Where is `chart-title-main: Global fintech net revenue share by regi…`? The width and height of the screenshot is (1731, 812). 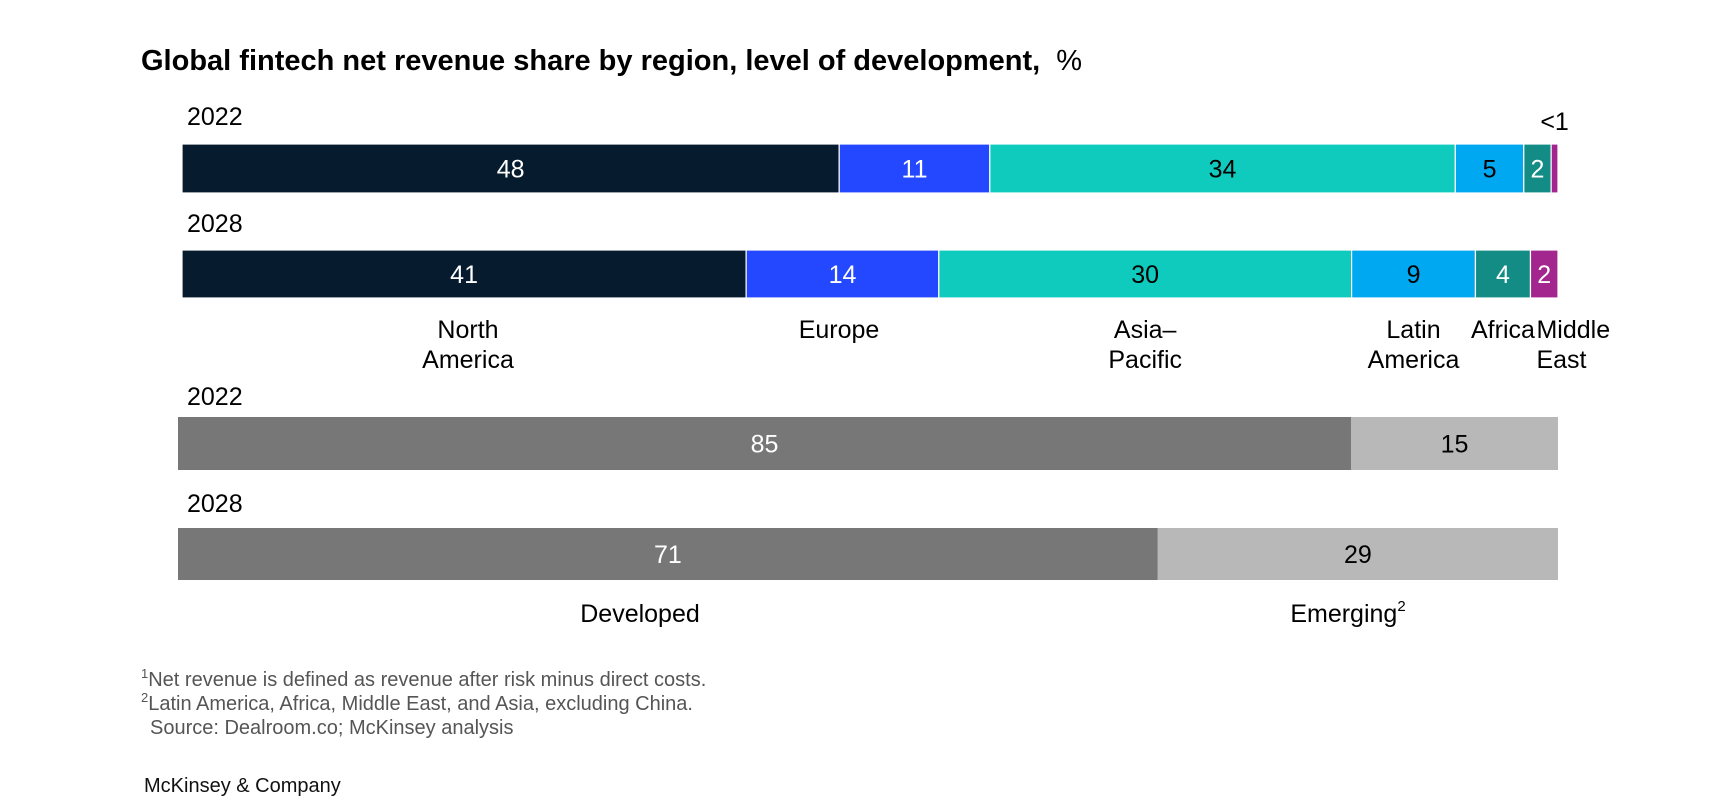 chart-title-main: Global fintech net revenue share by regi… is located at coordinates (590, 61).